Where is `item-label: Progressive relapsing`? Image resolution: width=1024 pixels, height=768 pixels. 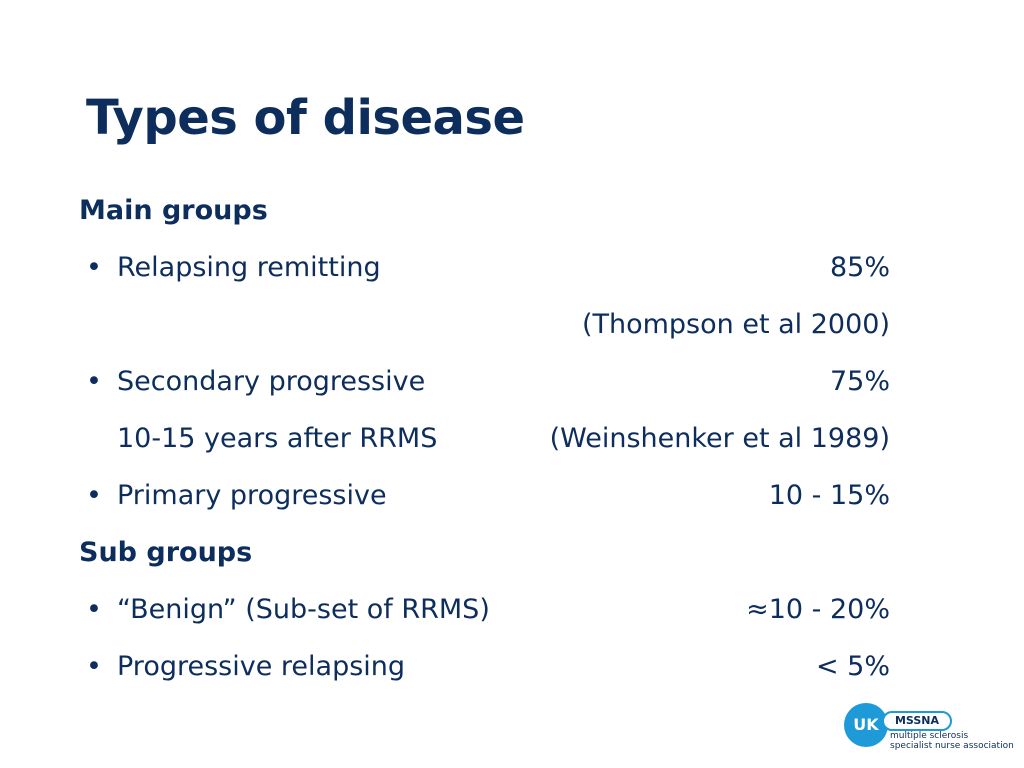 item-label: Progressive relapsing is located at coordinates (261, 666).